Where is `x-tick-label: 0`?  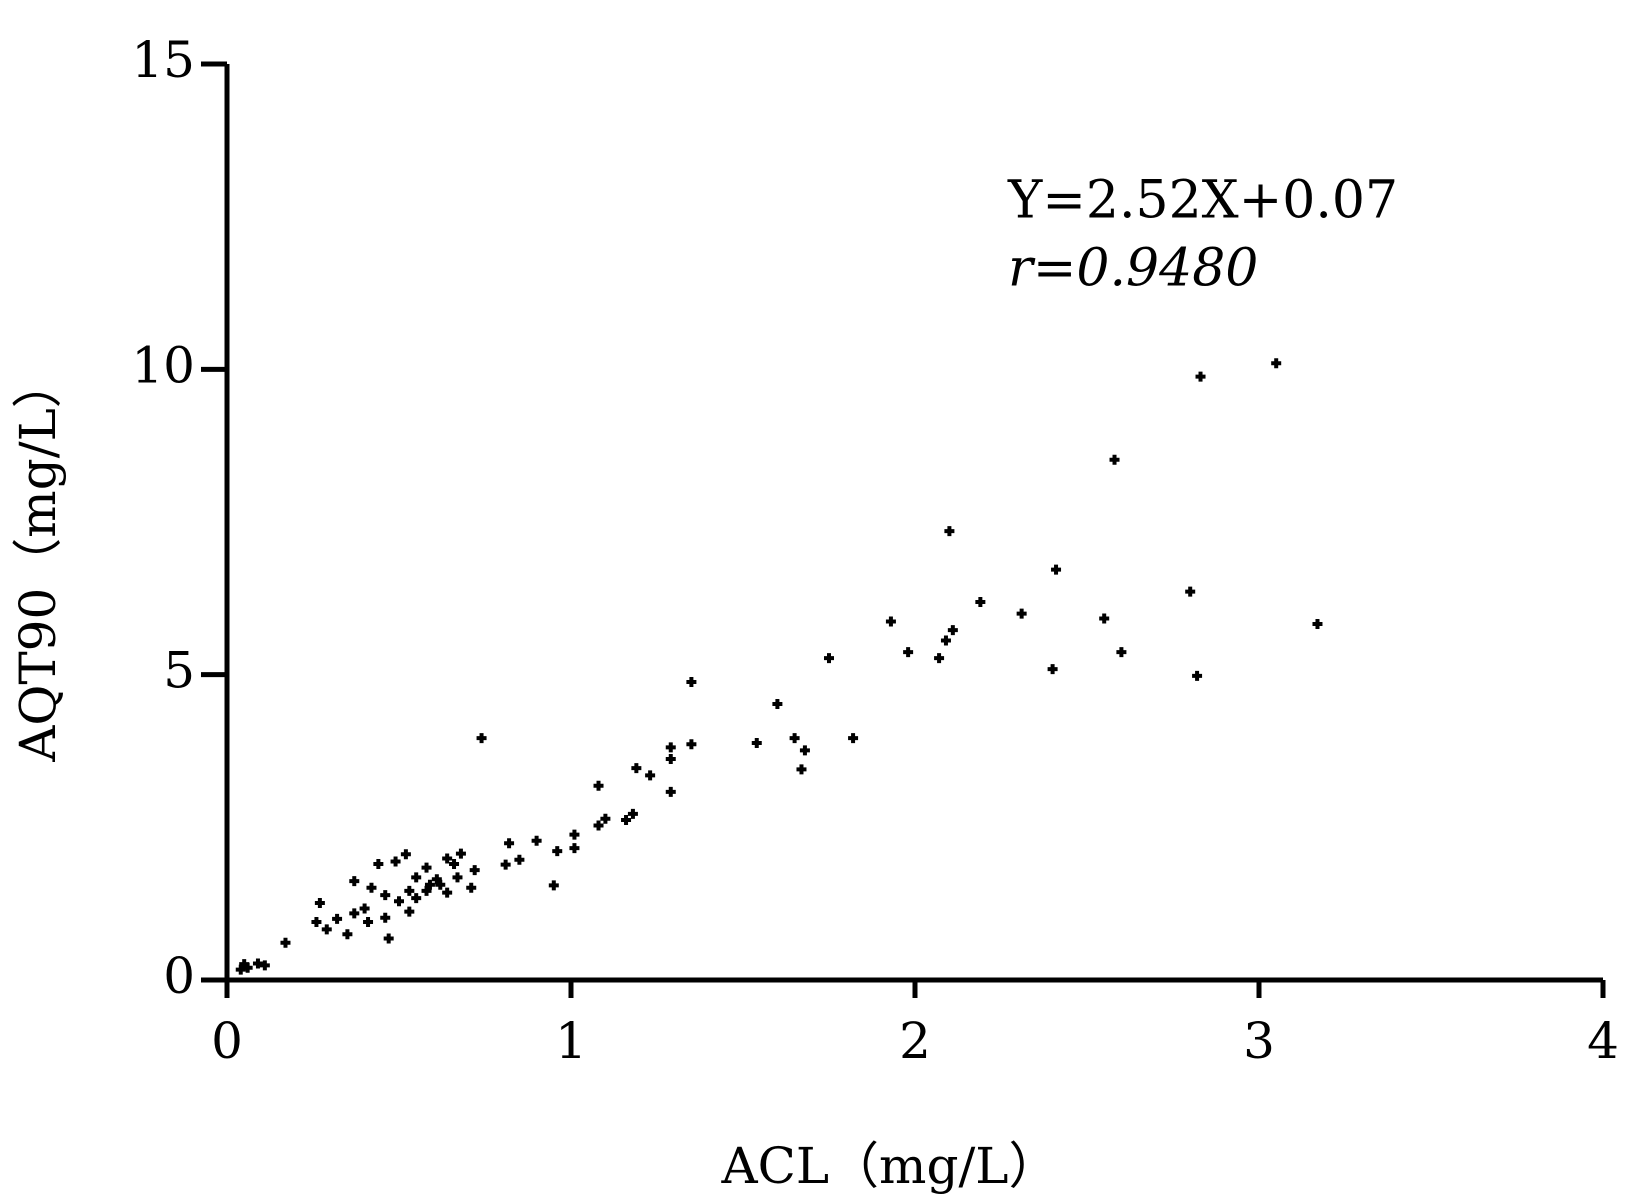
x-tick-label: 0 is located at coordinates (227, 1041).